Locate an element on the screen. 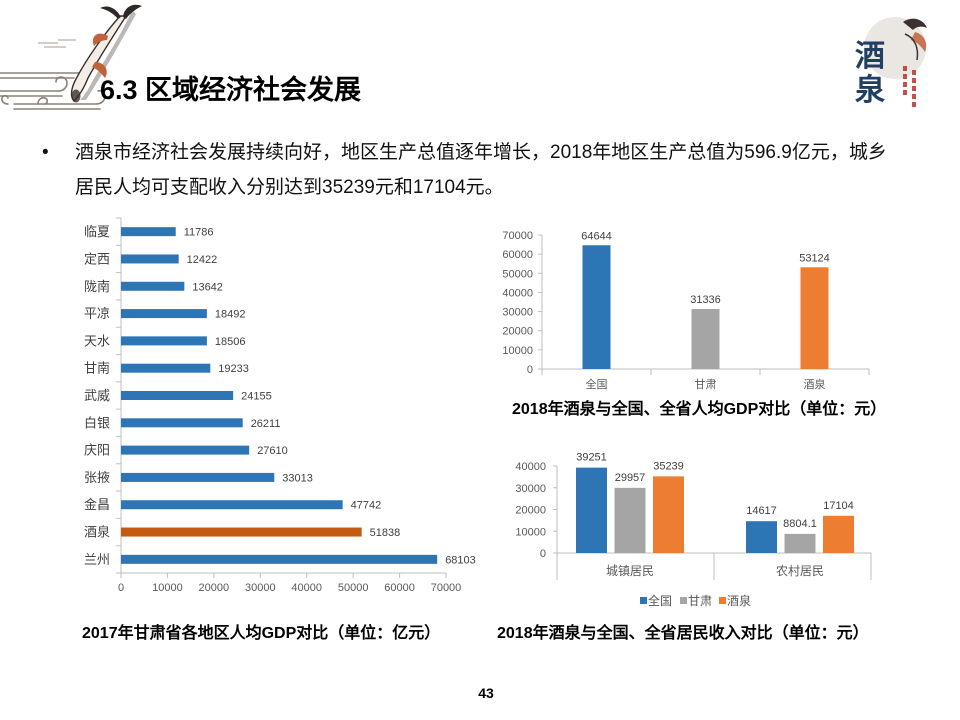 Image resolution: width=960 pixels, height=720 pixels. gdp-value-label: 53124 is located at coordinates (814, 258).